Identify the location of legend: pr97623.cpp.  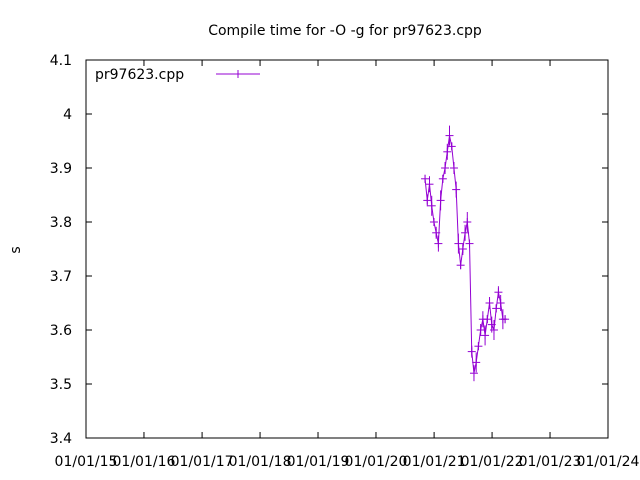
(177, 75).